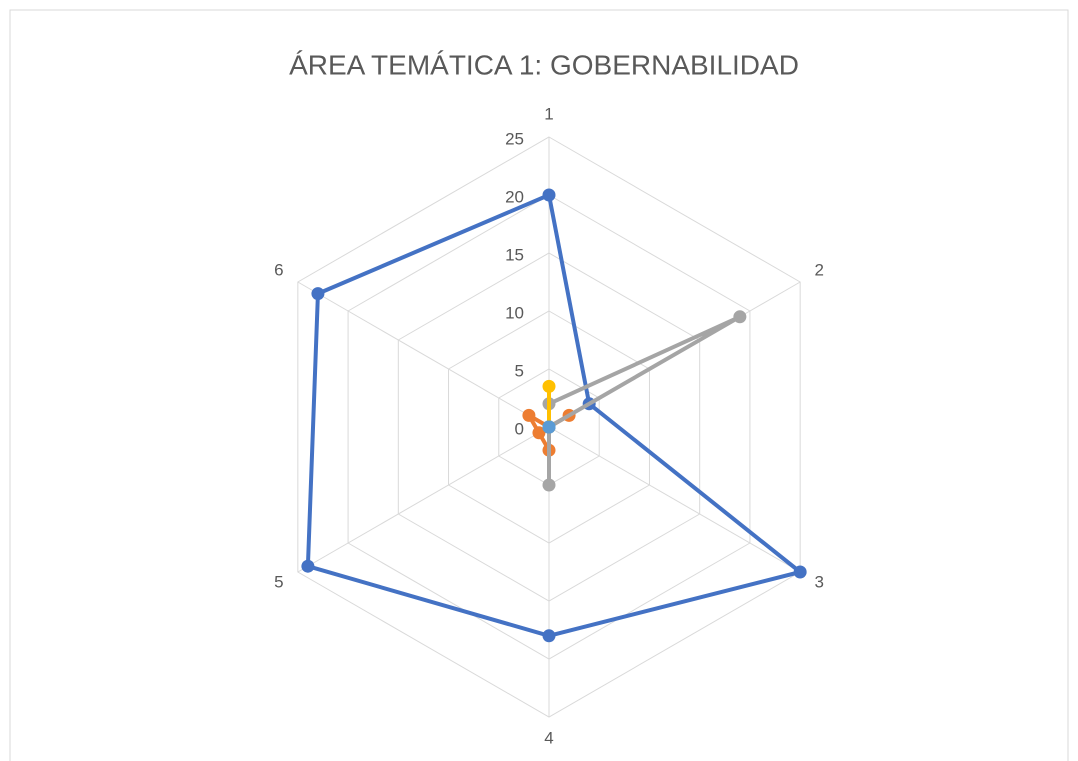  What do you see at coordinates (278, 269) in the screenshot?
I see `category-label: 6` at bounding box center [278, 269].